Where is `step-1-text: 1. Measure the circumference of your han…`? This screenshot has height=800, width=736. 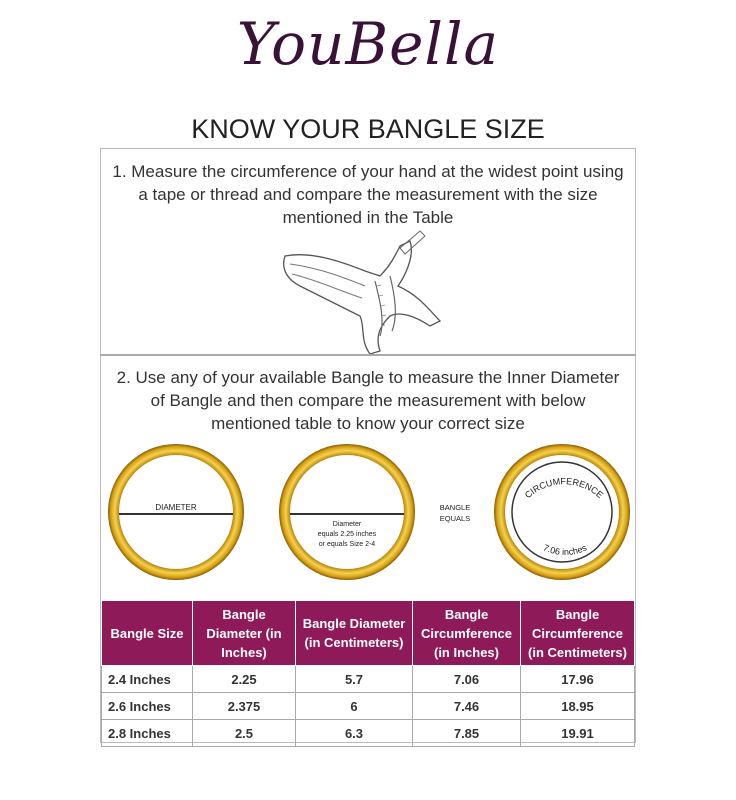
step-1-text: 1. Measure the circumference of your han… is located at coordinates (368, 194).